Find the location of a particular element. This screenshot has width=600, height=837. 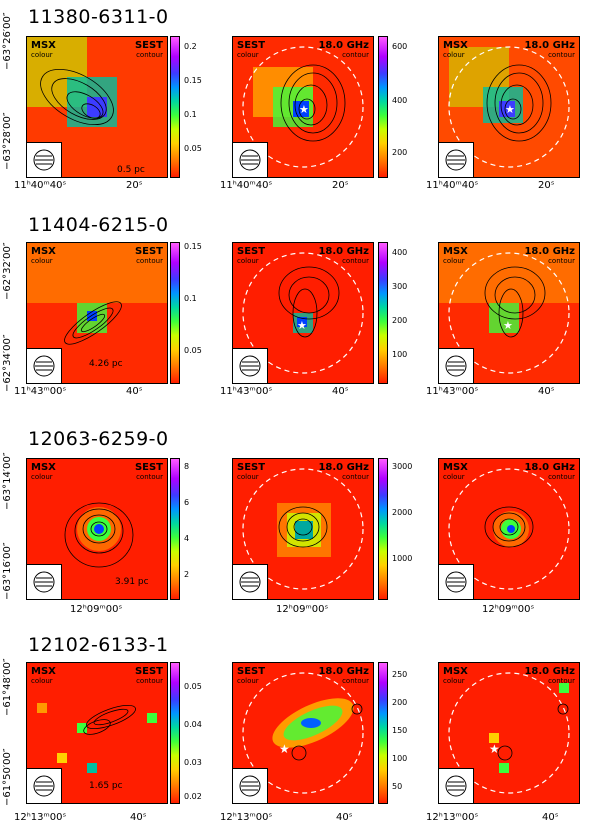

source-title: 11404-6215-0 is located at coordinates (98, 225).